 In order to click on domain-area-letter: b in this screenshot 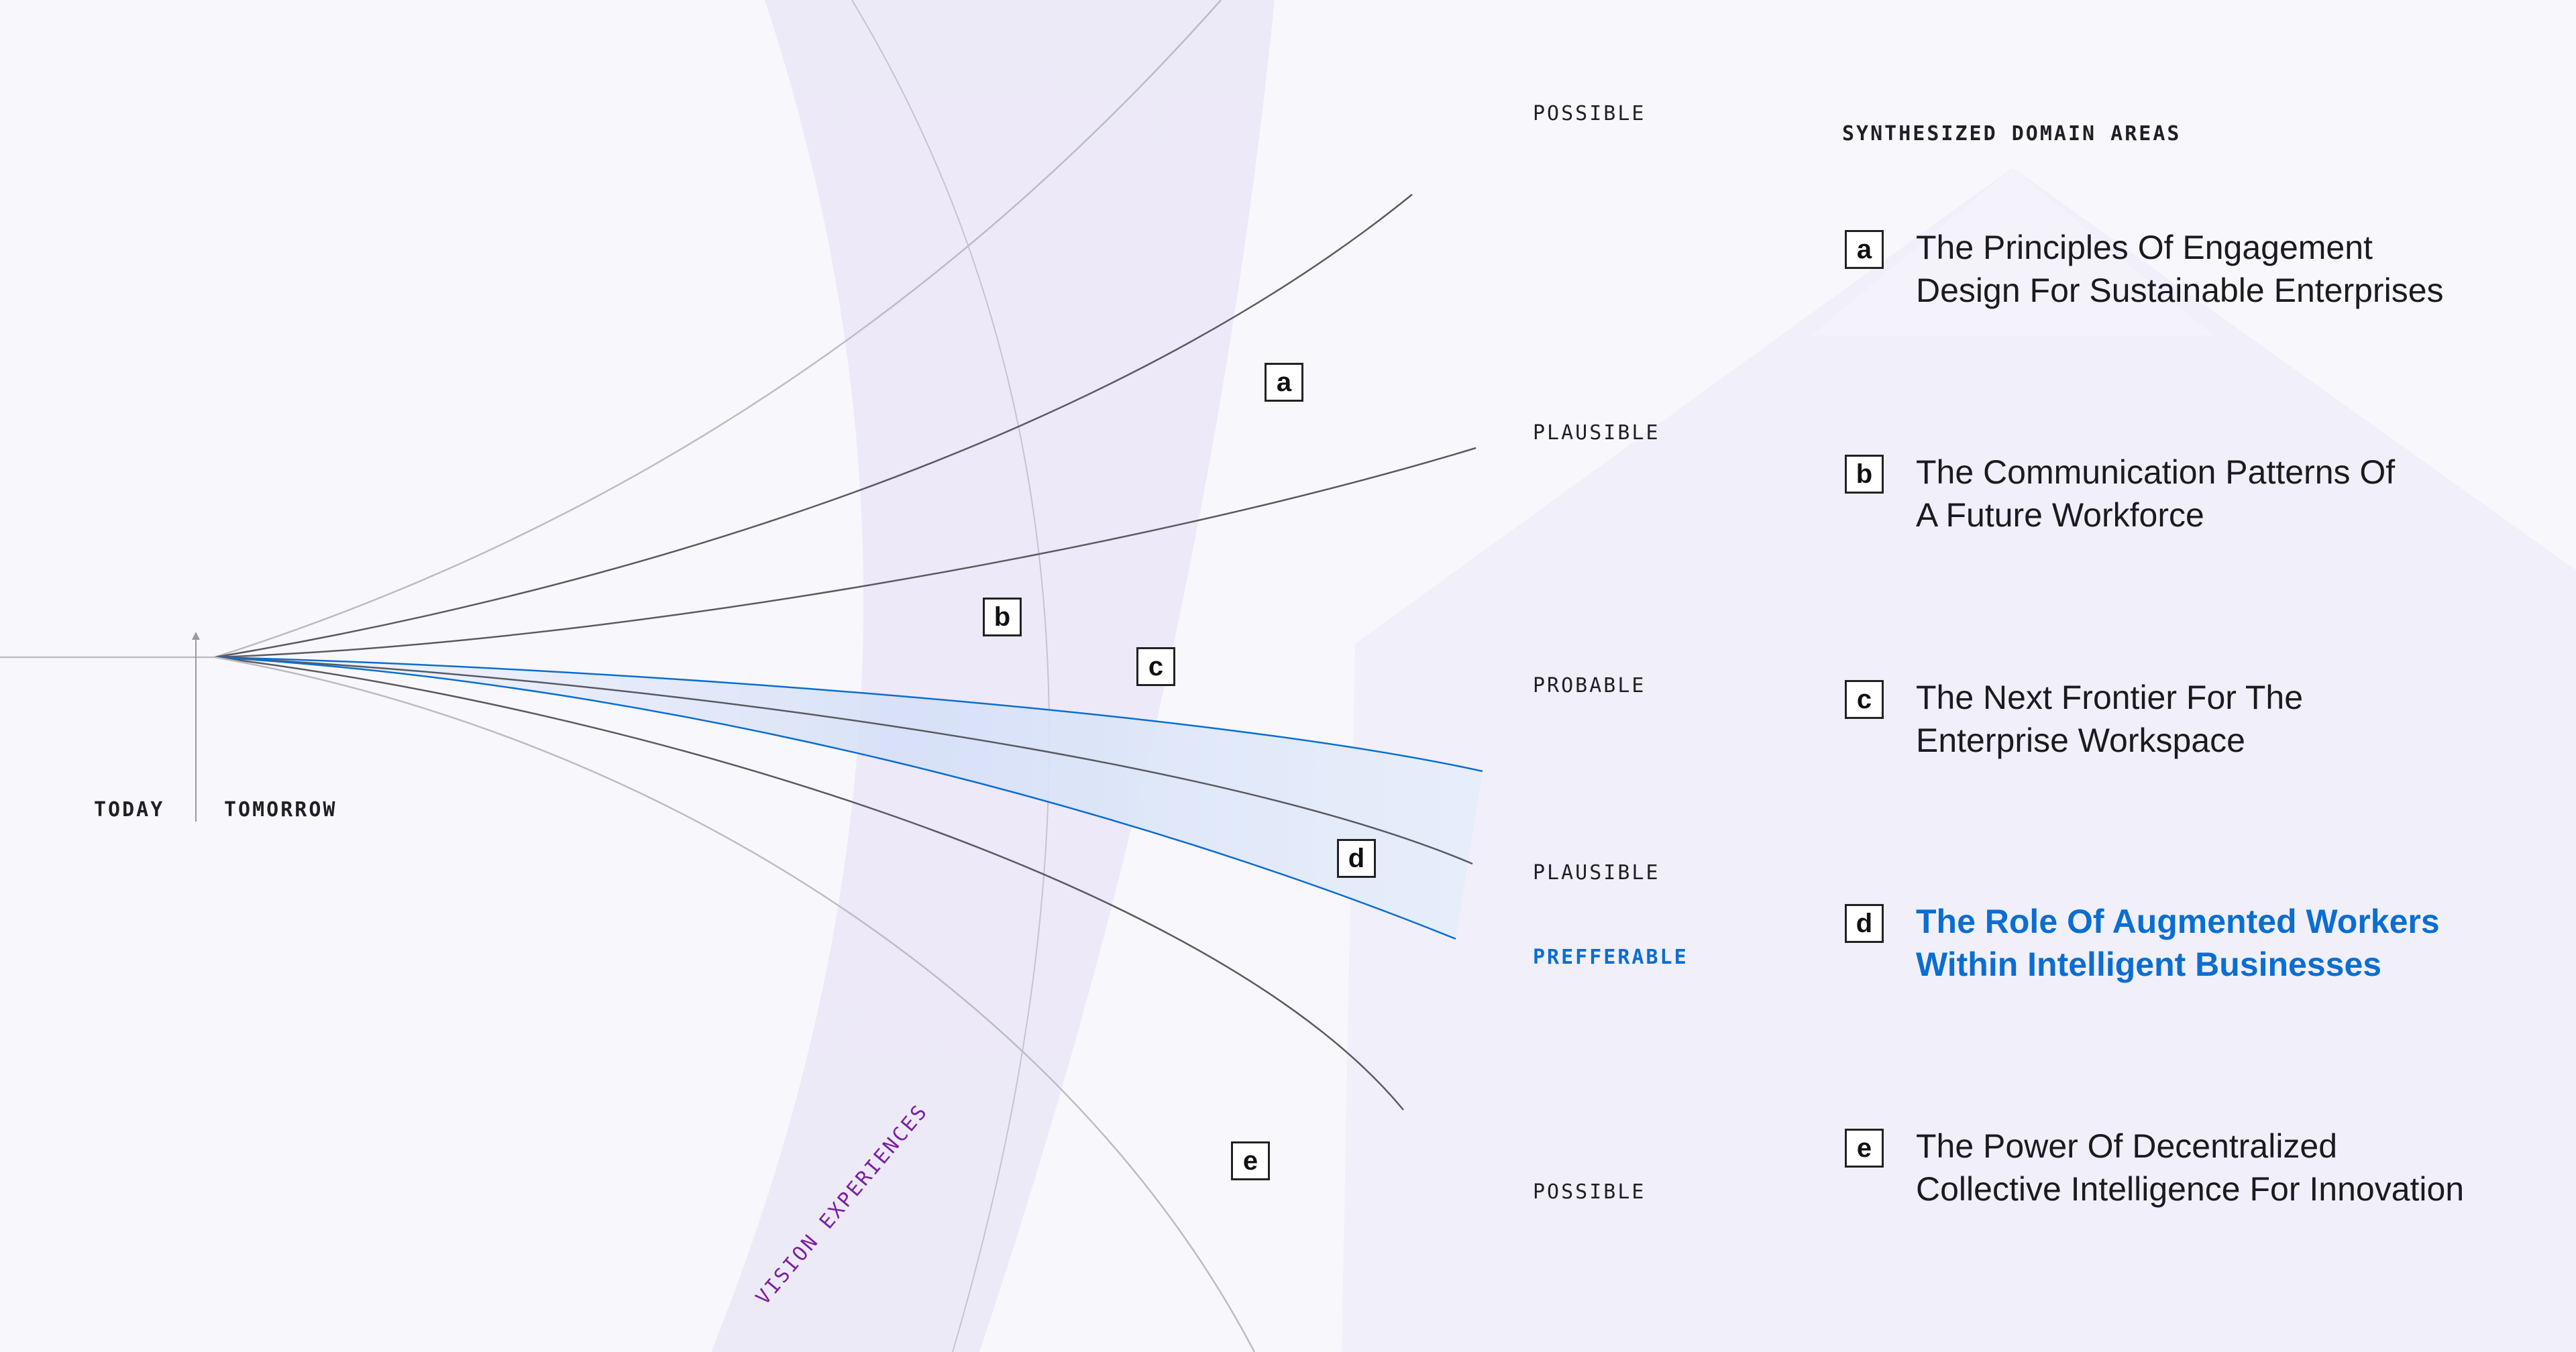, I will do `click(1864, 474)`.